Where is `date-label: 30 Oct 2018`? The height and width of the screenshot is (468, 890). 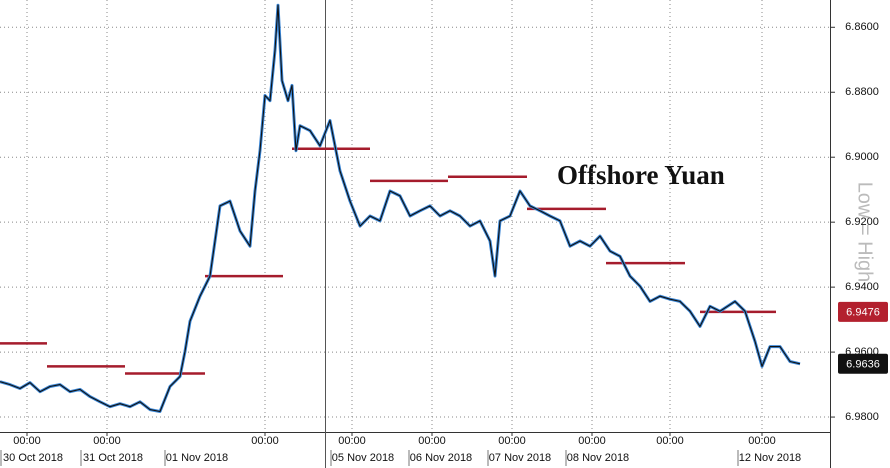
date-label: 30 Oct 2018 is located at coordinates (33, 458).